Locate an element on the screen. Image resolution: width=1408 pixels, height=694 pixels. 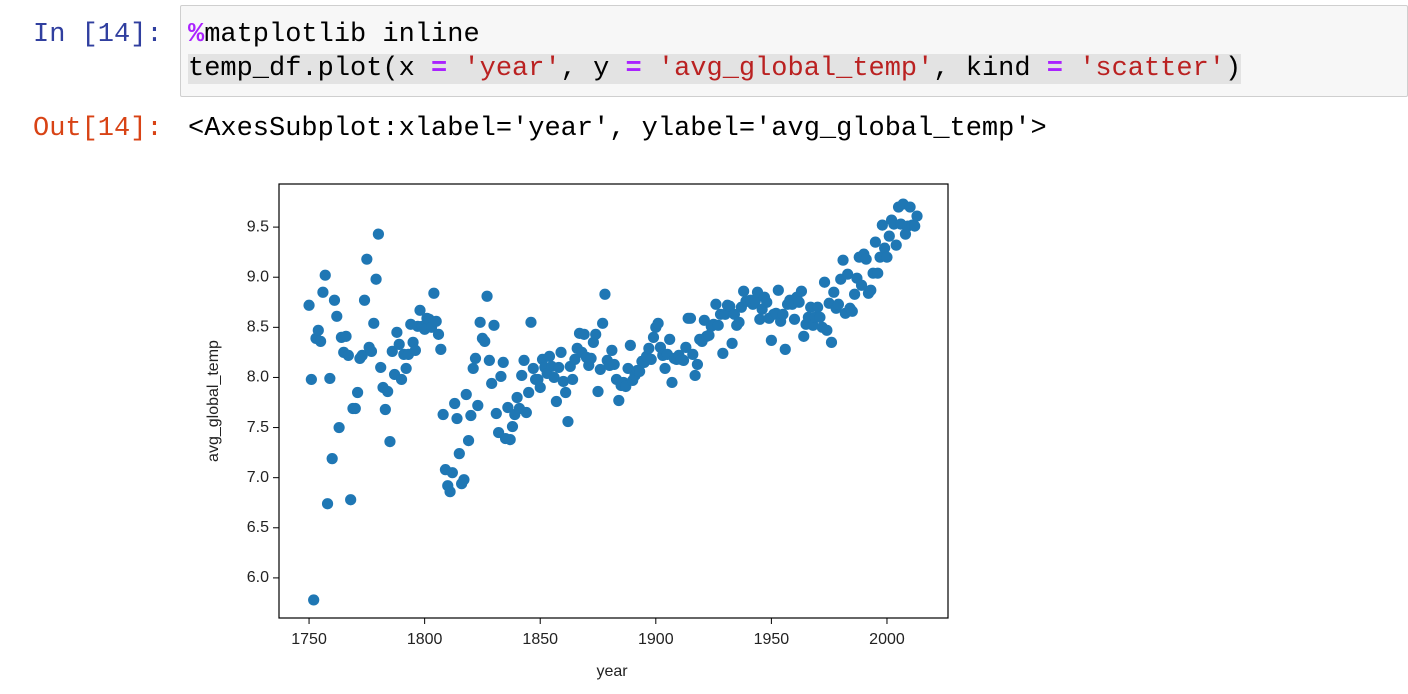
y-tick-label: 9.0 is located at coordinates (258, 276).